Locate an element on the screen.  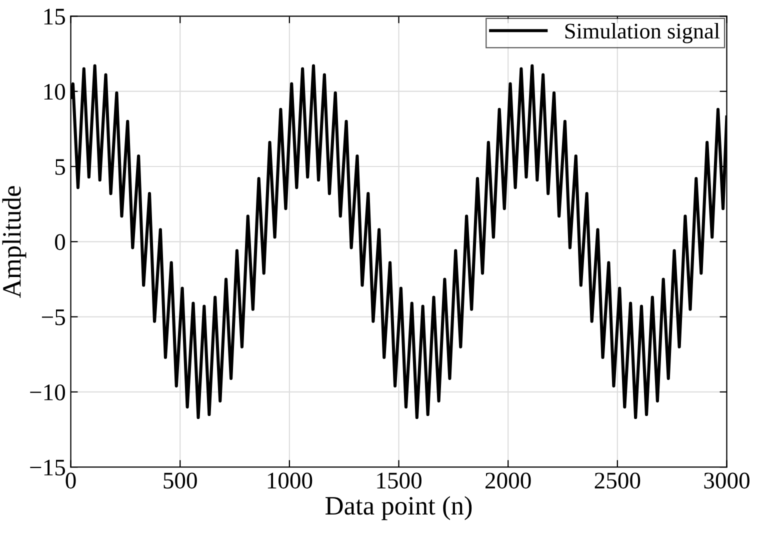
y-tick-label: −15 is located at coordinates (47, 468).